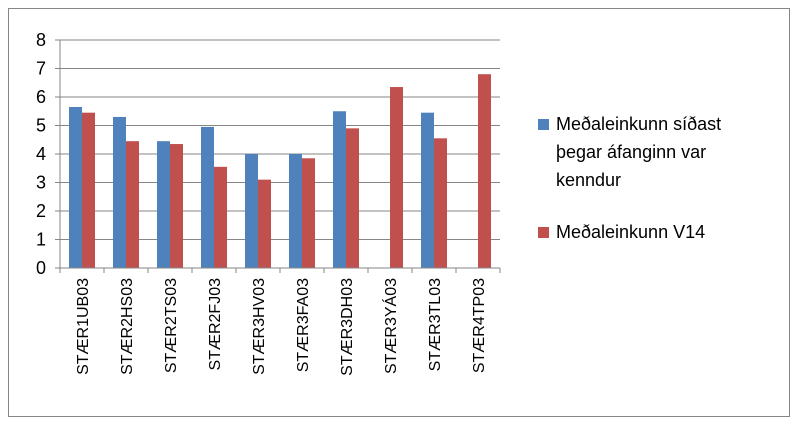 The width and height of the screenshot is (798, 425). I want to click on y-tick-label: 8, so click(41, 40).